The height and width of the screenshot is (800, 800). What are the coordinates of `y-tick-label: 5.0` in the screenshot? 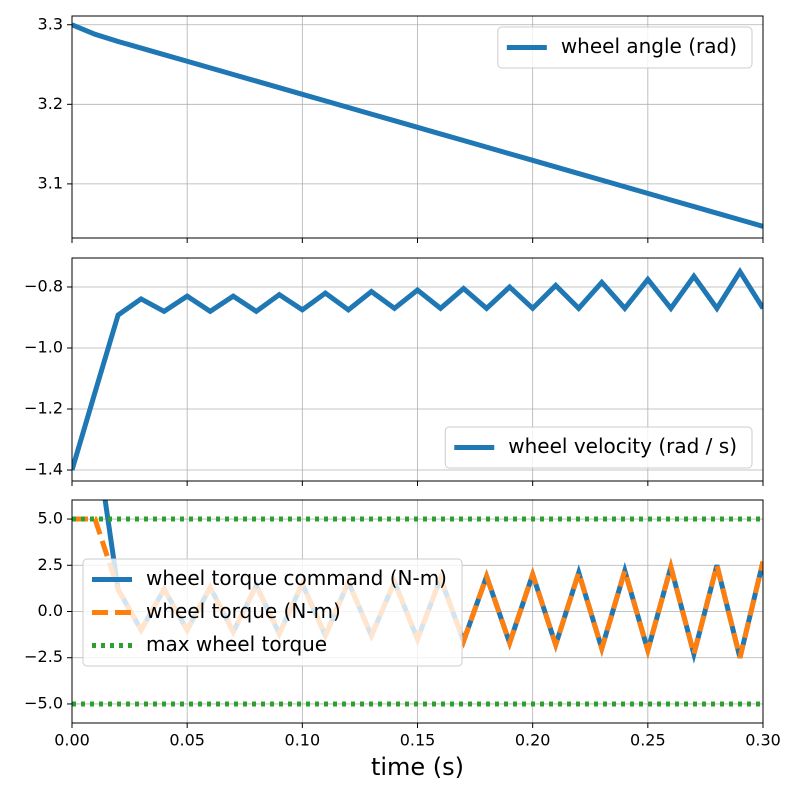 It's located at (50, 518).